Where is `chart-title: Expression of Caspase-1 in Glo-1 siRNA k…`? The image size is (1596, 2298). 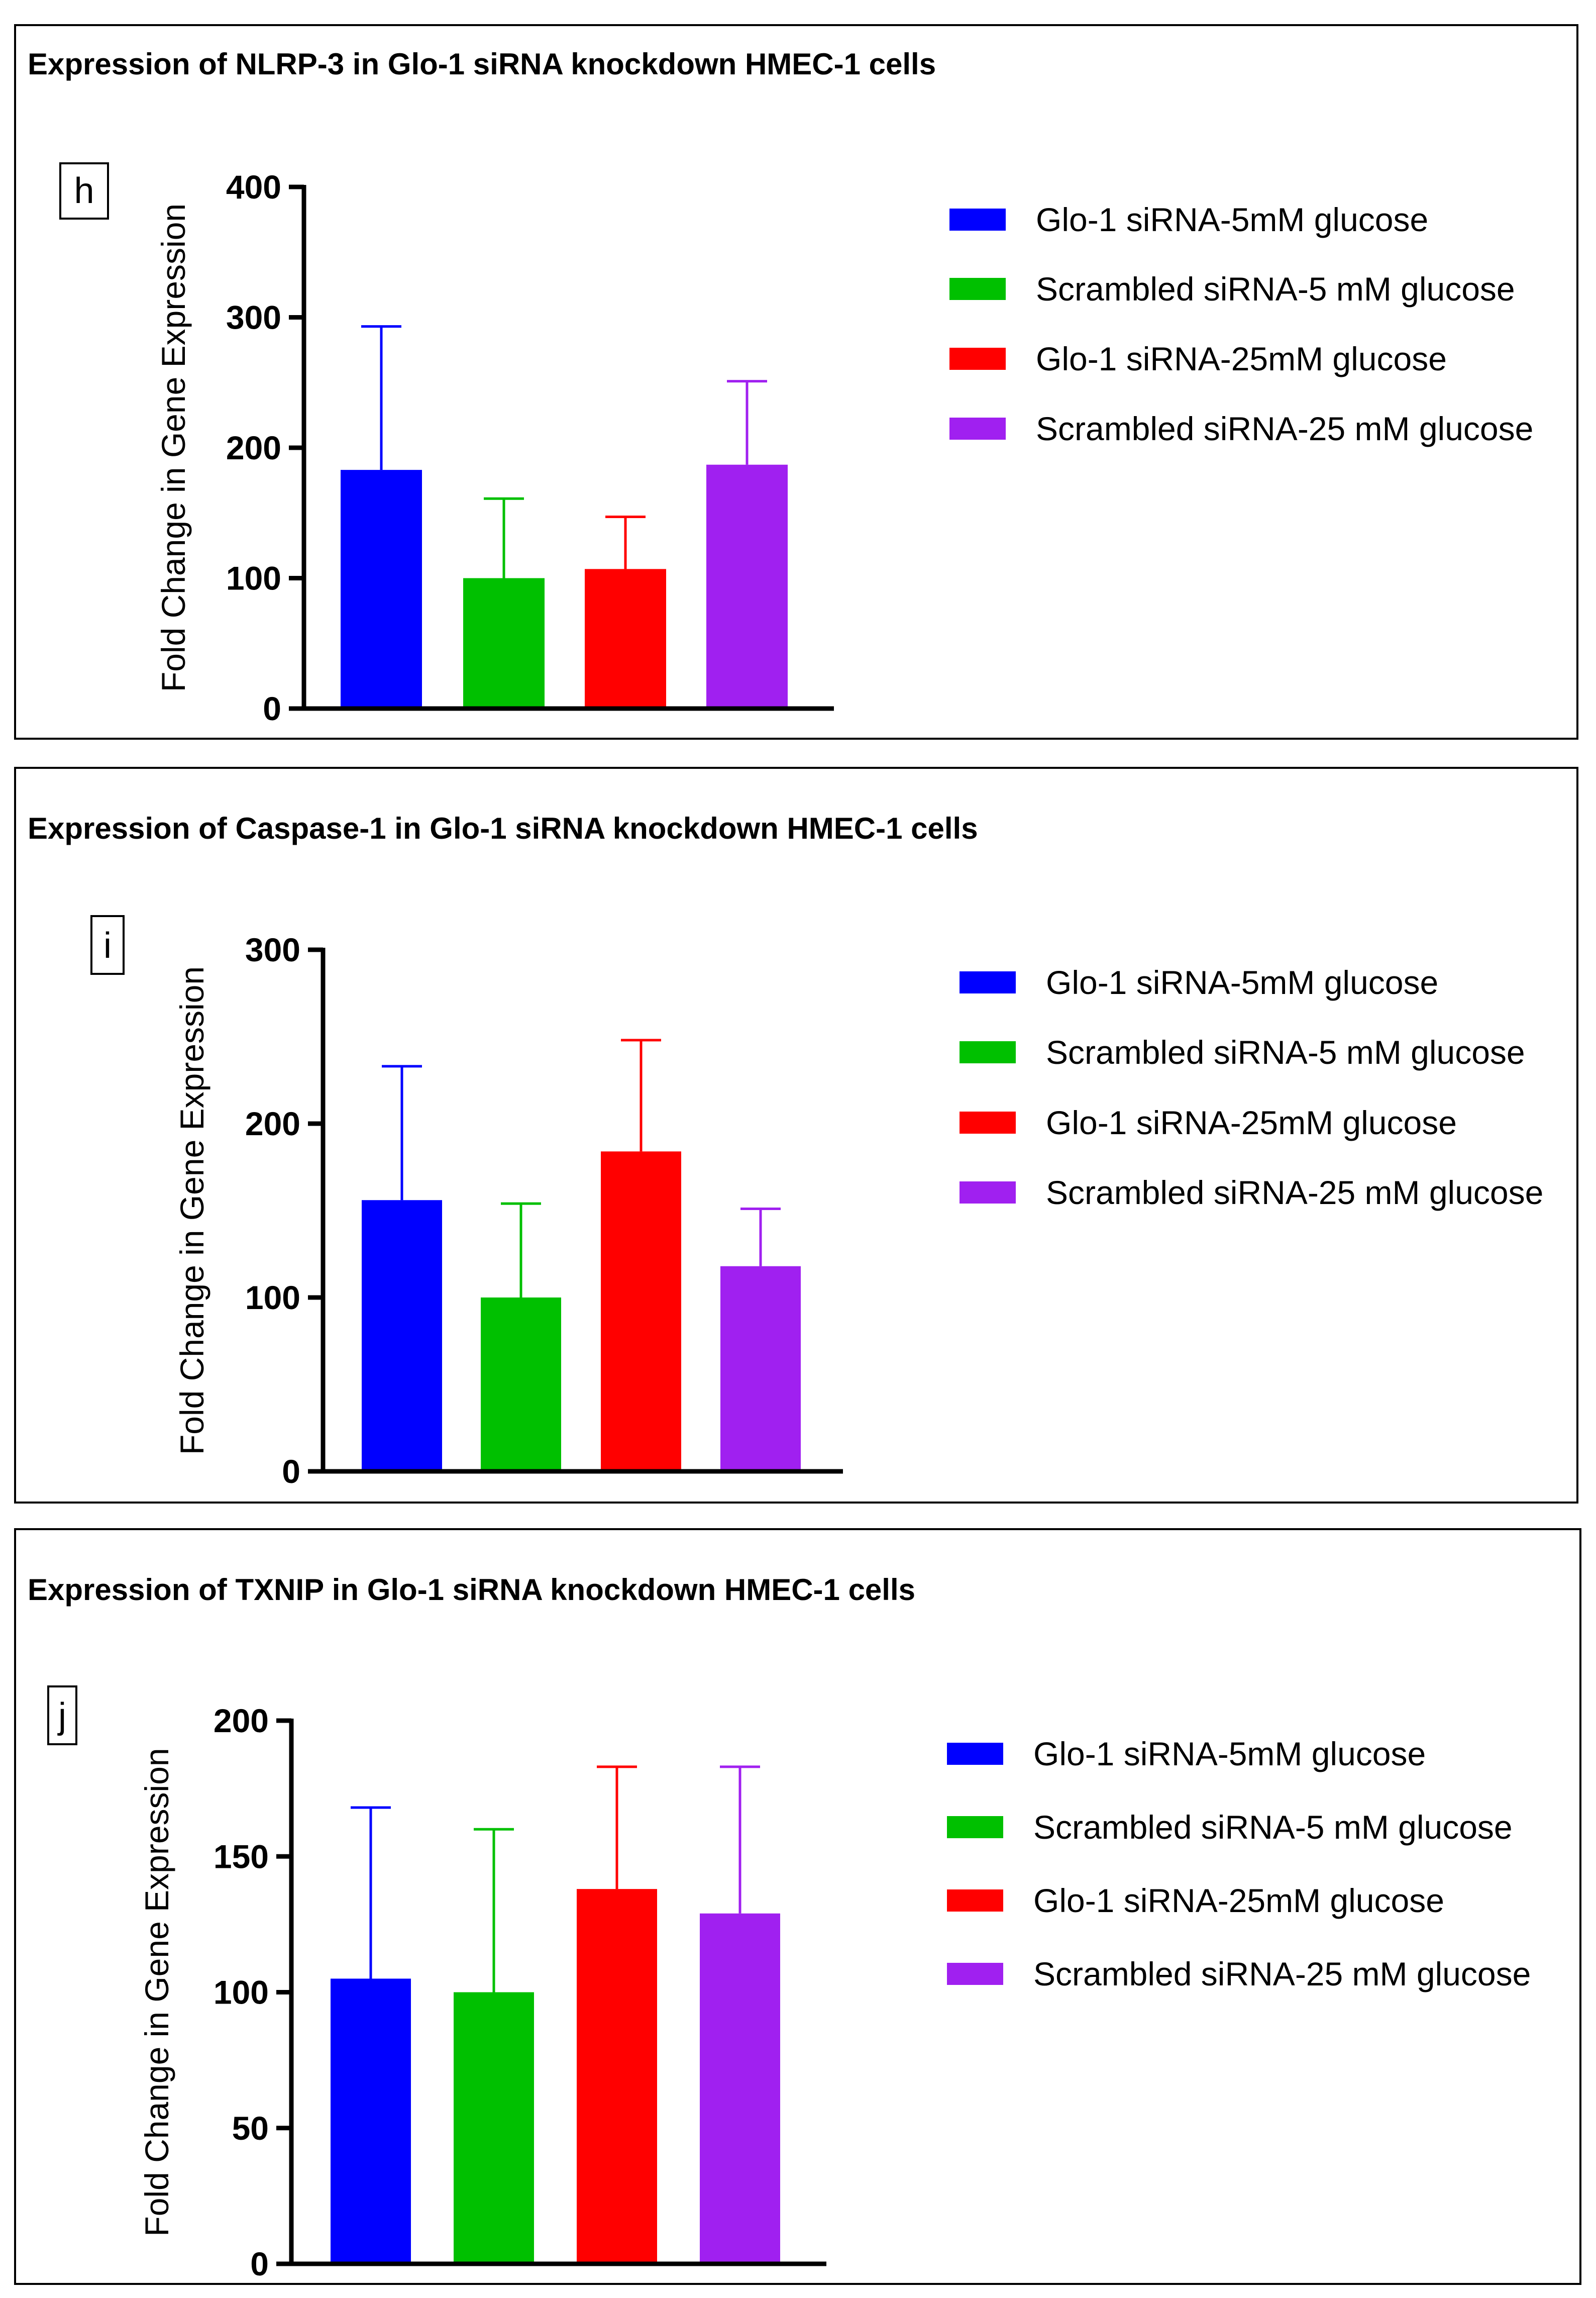
chart-title: Expression of Caspase-1 in Glo-1 siRNA k… is located at coordinates (503, 829).